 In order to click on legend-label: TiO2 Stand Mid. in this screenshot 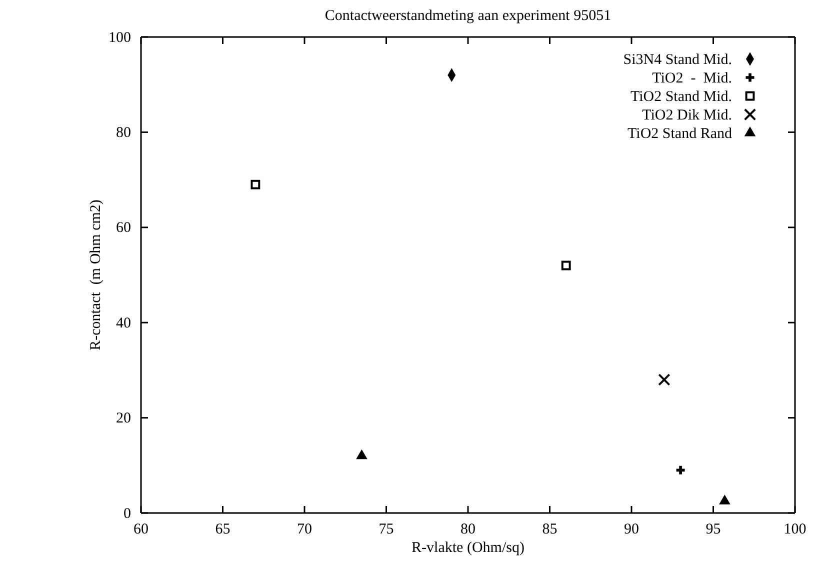, I will do `click(681, 97)`.